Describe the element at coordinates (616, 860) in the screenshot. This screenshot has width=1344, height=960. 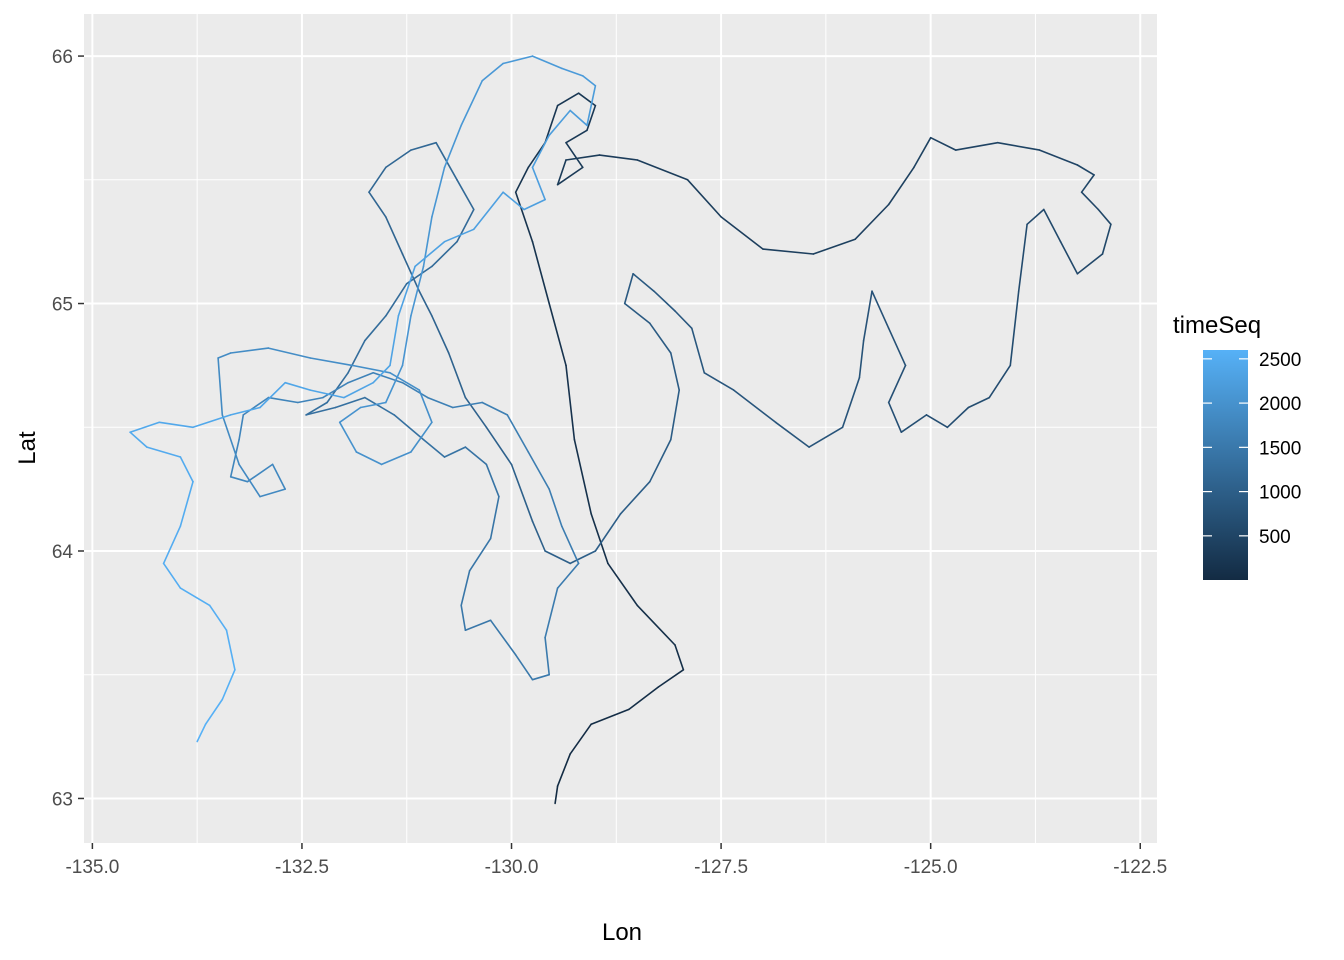
I see `x-axis: -135.0 -132.5 -130.0 -127.5 -125.0 -122.5` at that location.